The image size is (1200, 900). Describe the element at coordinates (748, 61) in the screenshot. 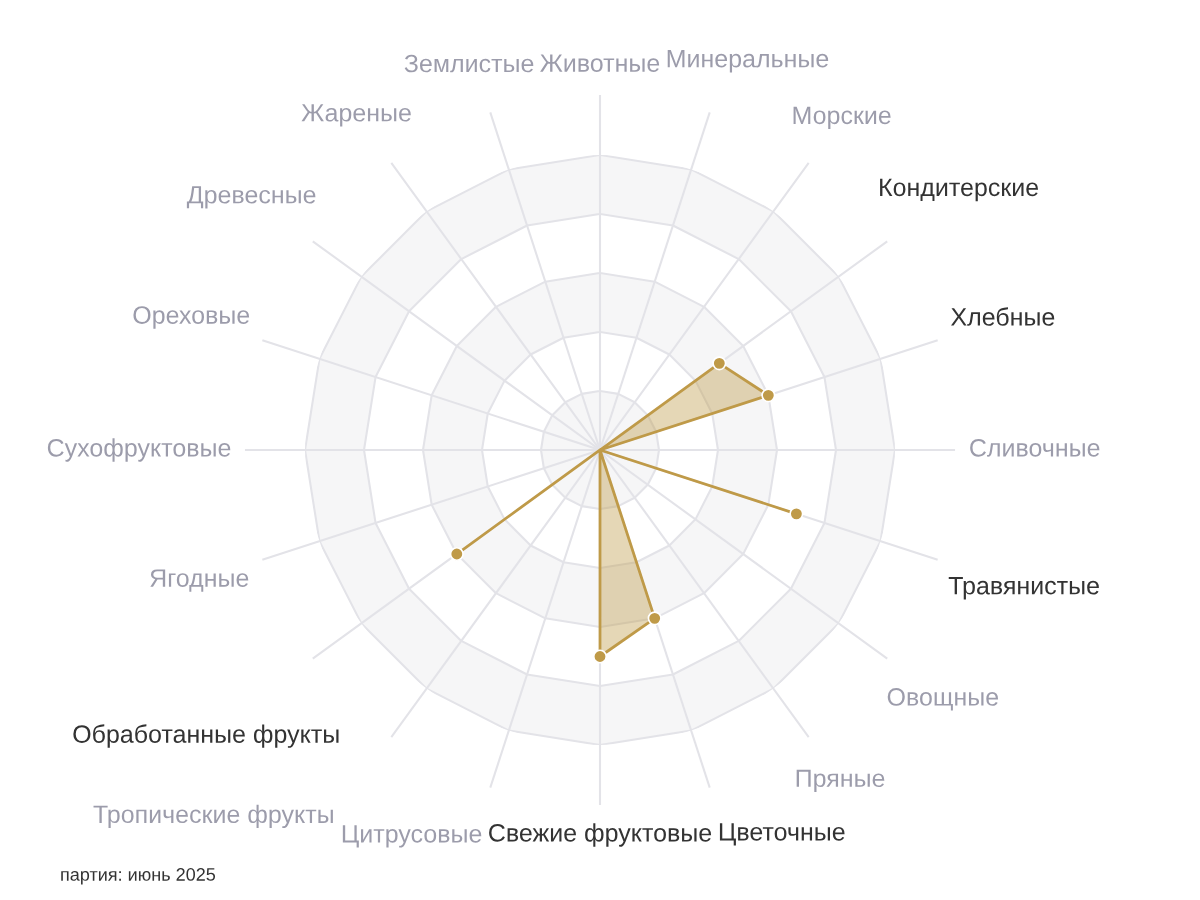

I see `spoke-label: Минеральные` at that location.